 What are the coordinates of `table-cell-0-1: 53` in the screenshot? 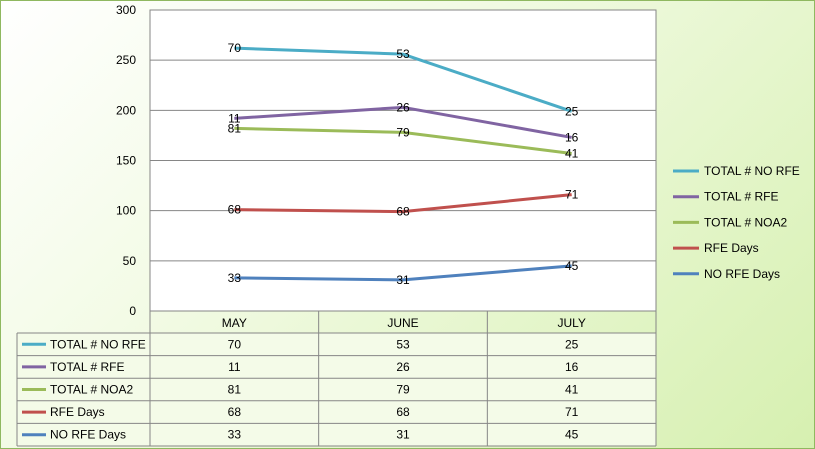 It's located at (403, 344).